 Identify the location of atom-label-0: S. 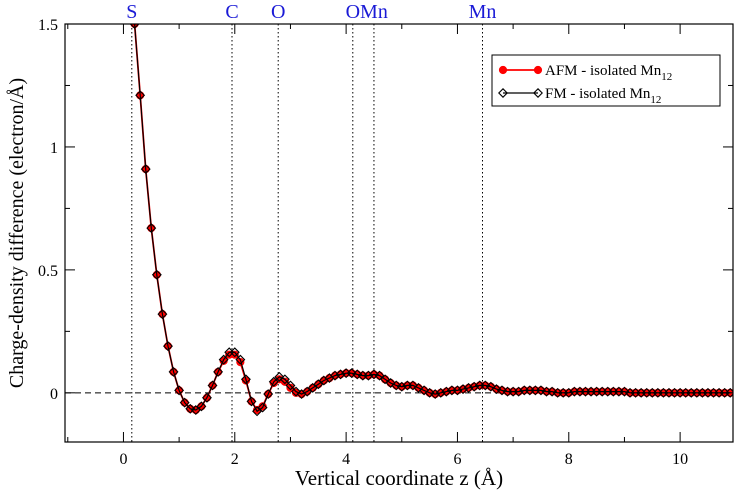
(131, 12).